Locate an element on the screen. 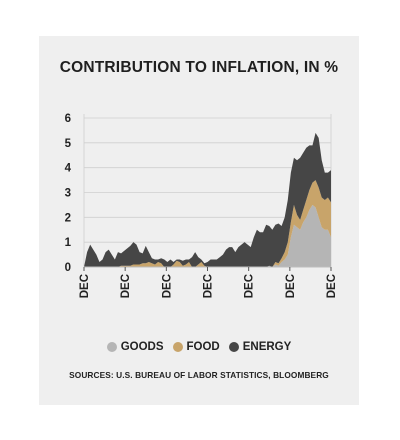  y-tick-label: 5 is located at coordinates (68, 144).